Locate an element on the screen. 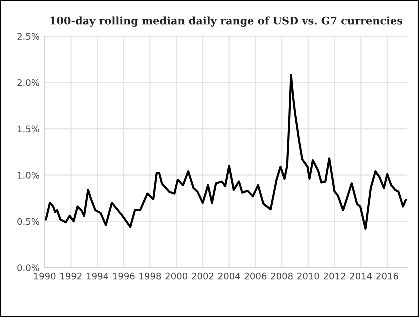  y-tick-label: 1.0% is located at coordinates (29, 175).